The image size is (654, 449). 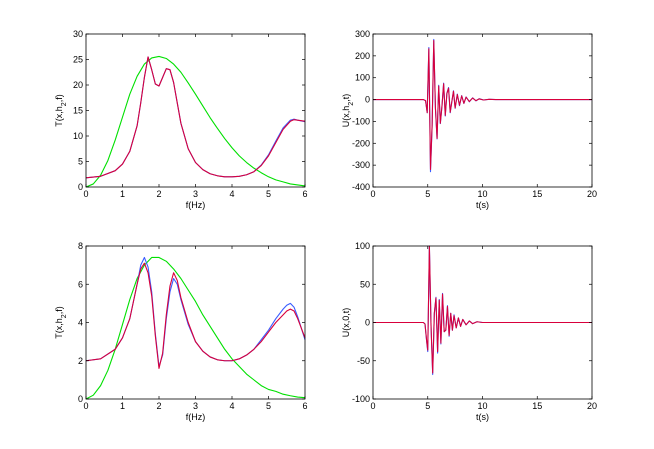 I want to click on y-tick-label: 25, so click(x=78, y=60).